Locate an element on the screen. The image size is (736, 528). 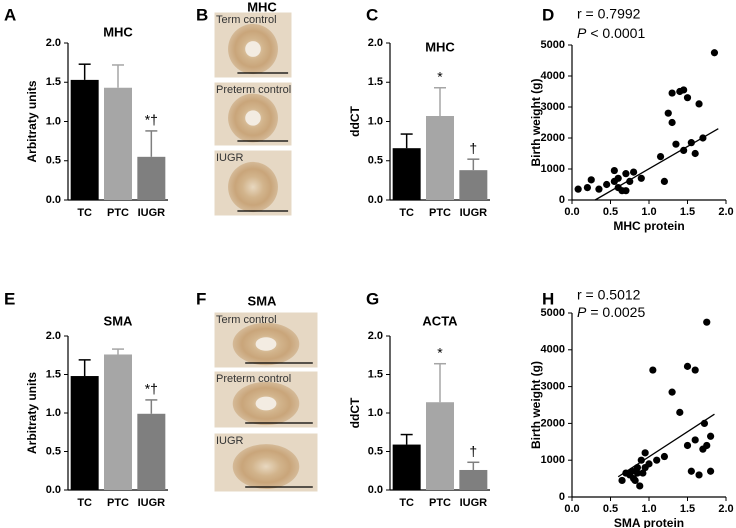
y-tick-label: 3000 is located at coordinates (553, 387).